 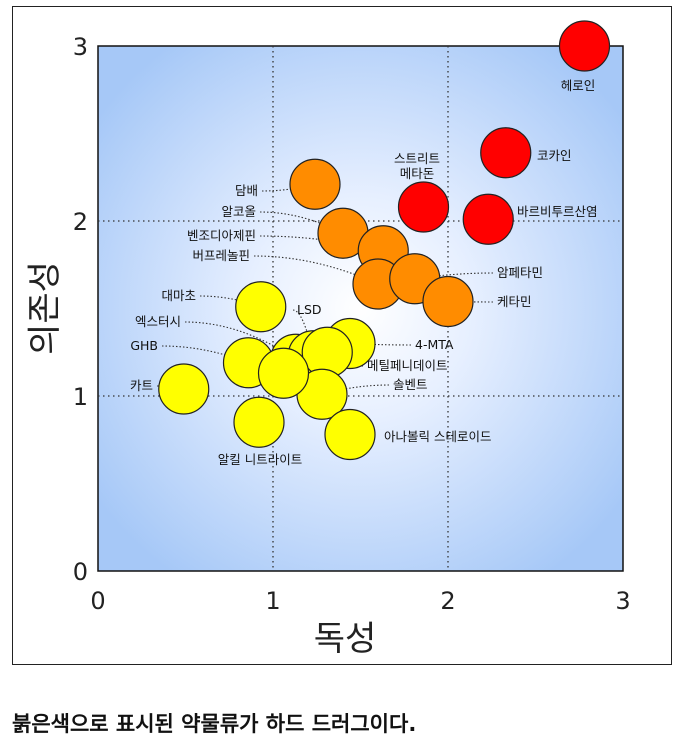 I want to click on point-label: GHB, so click(x=144, y=345).